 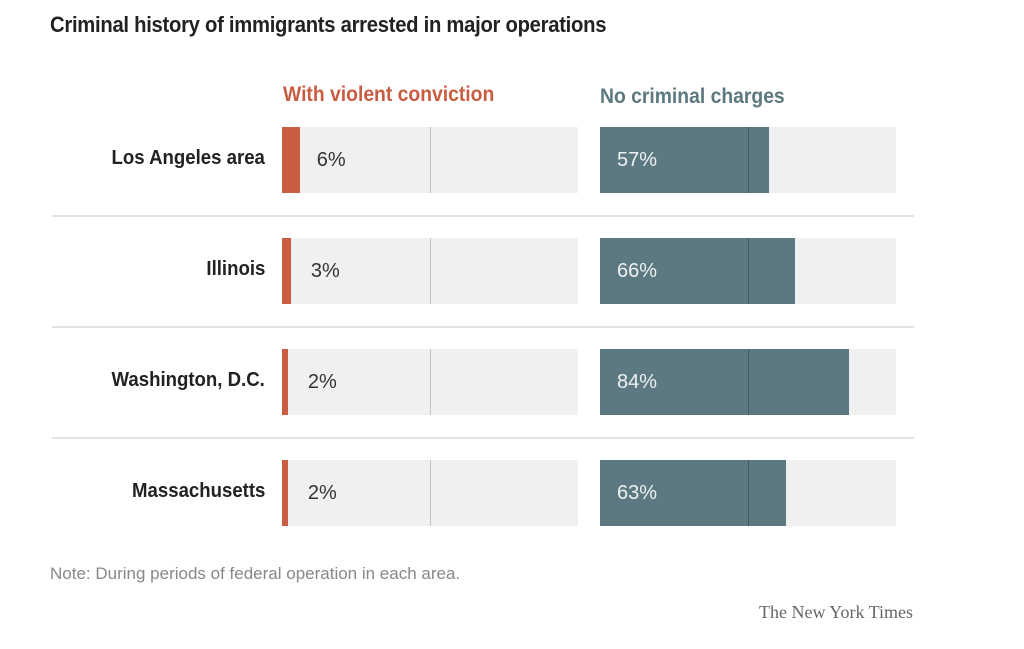 I want to click on value-label: 63%, so click(x=637, y=492).